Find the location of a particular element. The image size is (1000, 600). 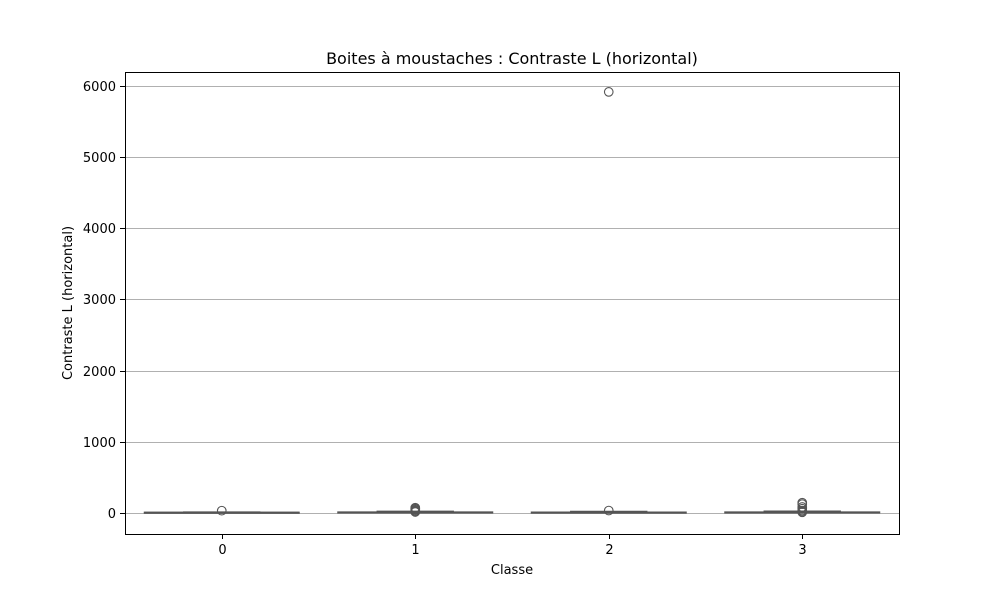

y-tick-label: 1000 is located at coordinates (99, 443).